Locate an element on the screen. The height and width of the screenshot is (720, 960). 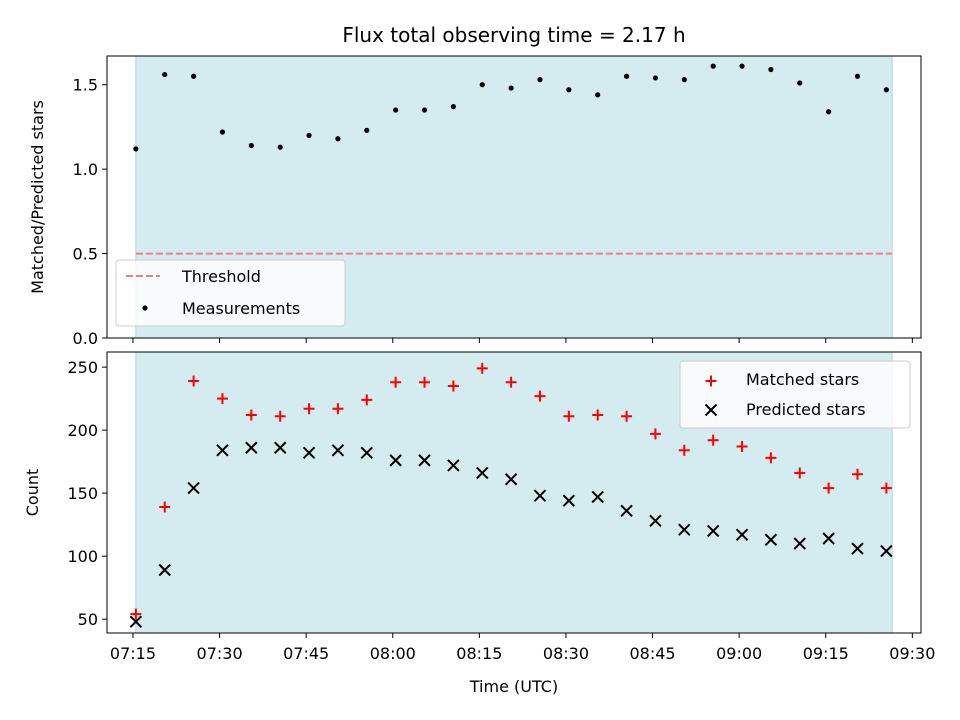
y-tick-label: 0.0 is located at coordinates (85, 338).